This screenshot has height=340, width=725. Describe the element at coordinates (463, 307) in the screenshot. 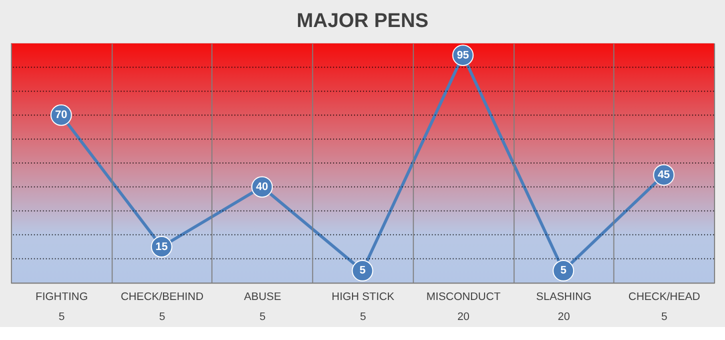

I see `x-tick-label: MISCONDUCT 20` at that location.